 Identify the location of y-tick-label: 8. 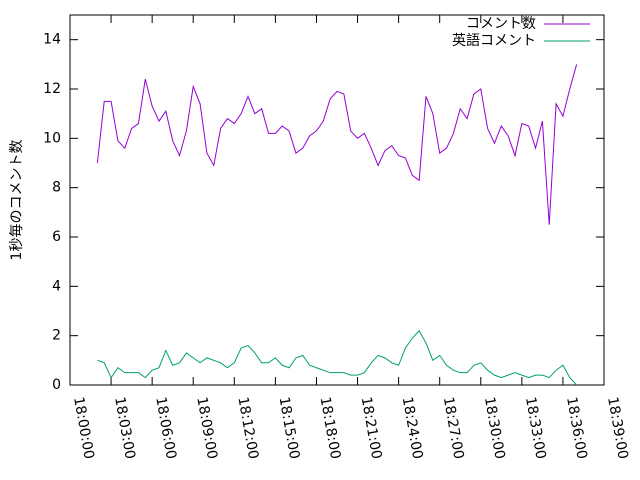
(56, 188).